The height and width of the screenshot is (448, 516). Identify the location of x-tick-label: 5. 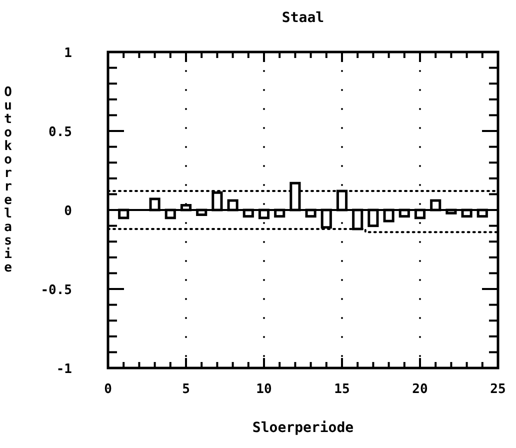
(186, 389).